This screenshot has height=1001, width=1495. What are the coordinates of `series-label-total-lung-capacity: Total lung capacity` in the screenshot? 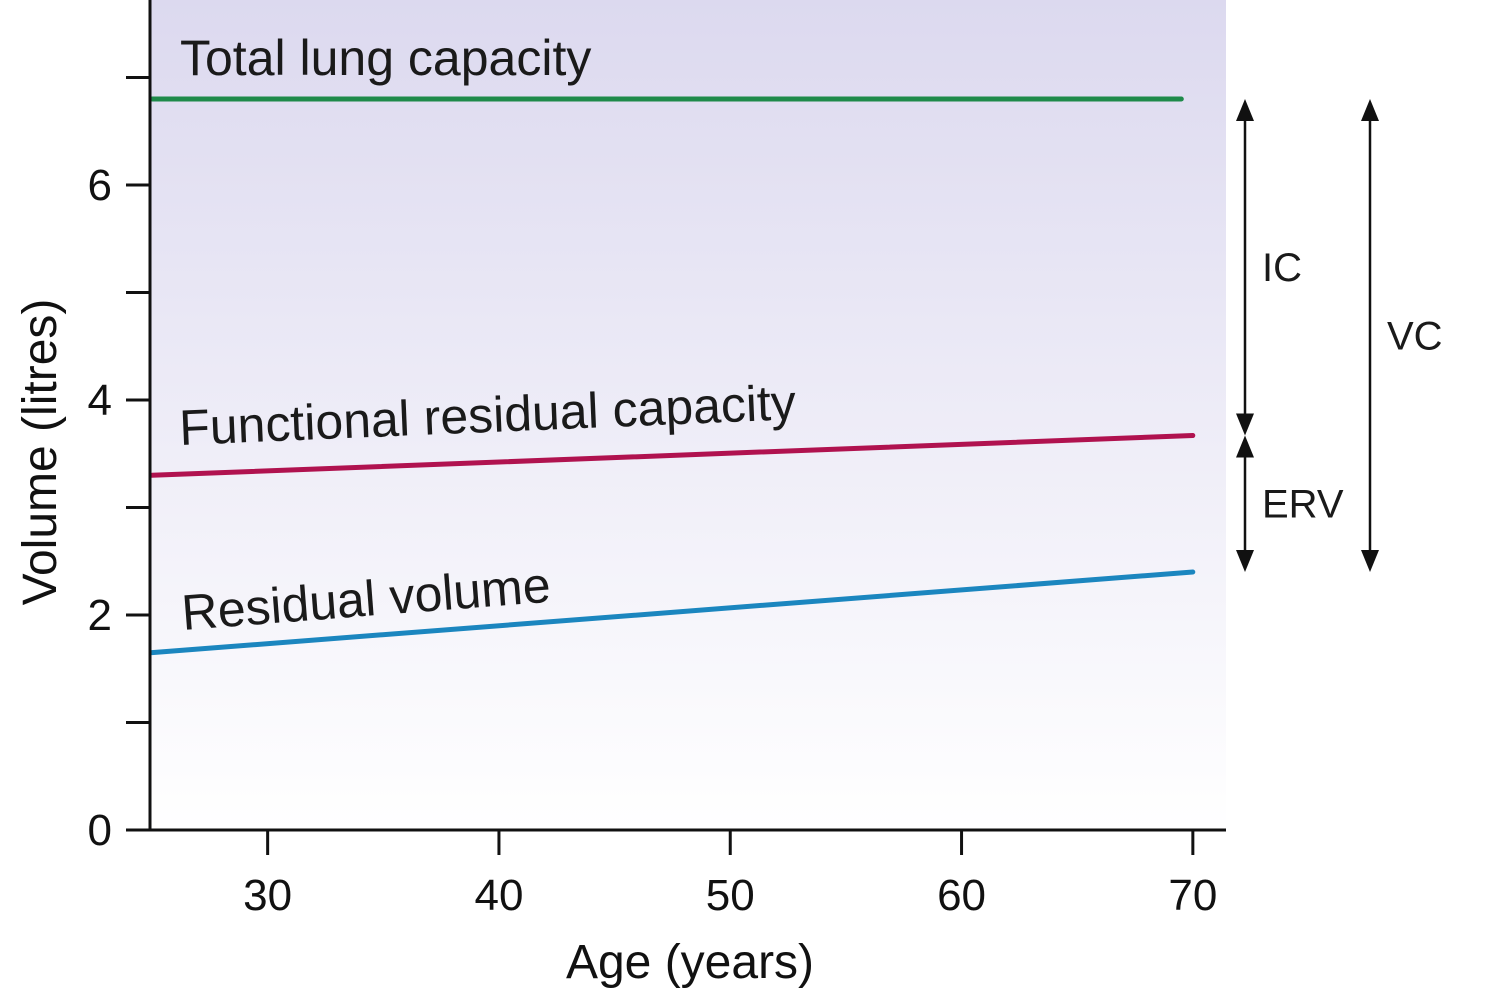 It's located at (385, 58).